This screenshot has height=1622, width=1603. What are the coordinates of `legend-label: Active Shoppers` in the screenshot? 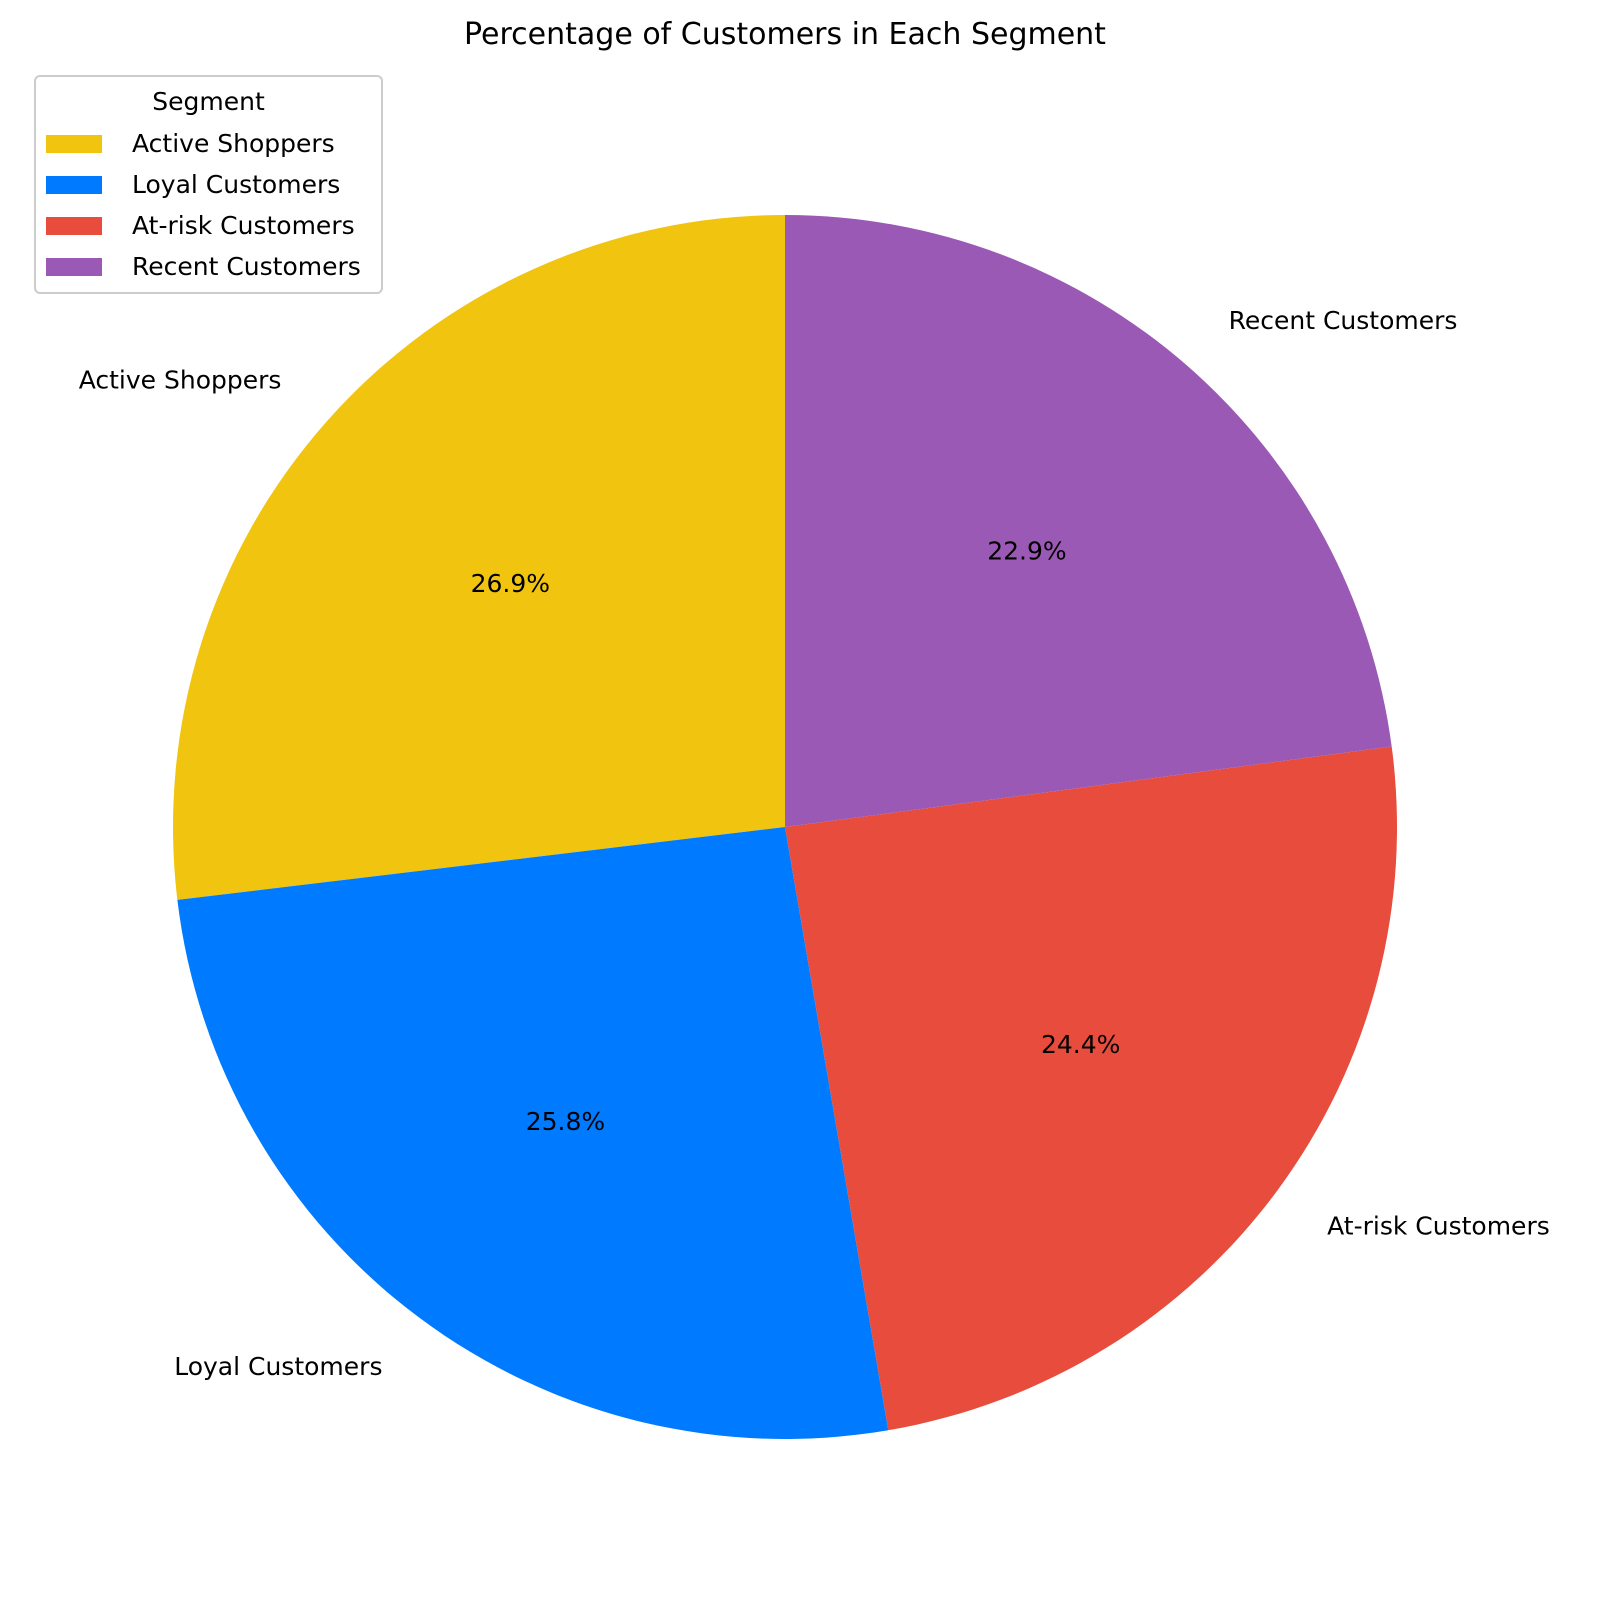 It's located at (233, 143).